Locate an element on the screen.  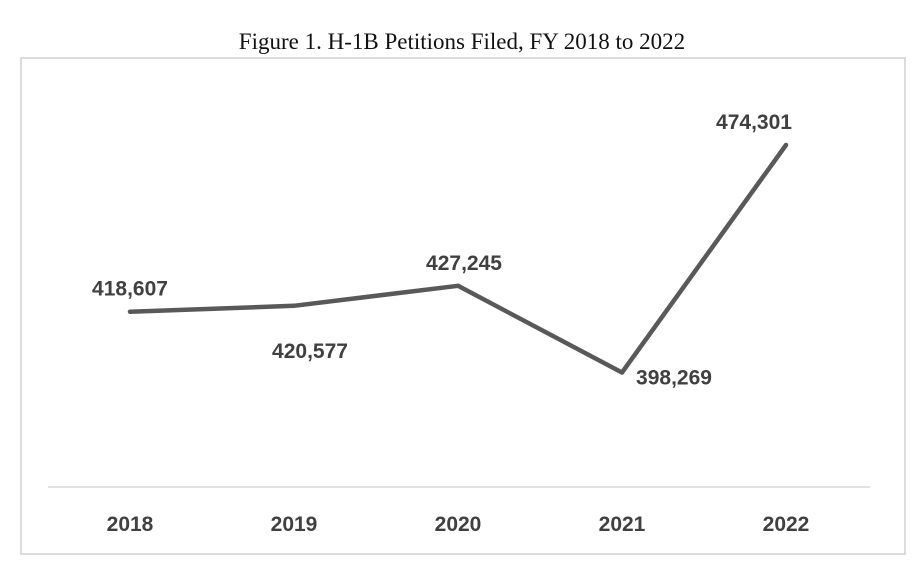
data-point-2019 is located at coordinates (294, 305).